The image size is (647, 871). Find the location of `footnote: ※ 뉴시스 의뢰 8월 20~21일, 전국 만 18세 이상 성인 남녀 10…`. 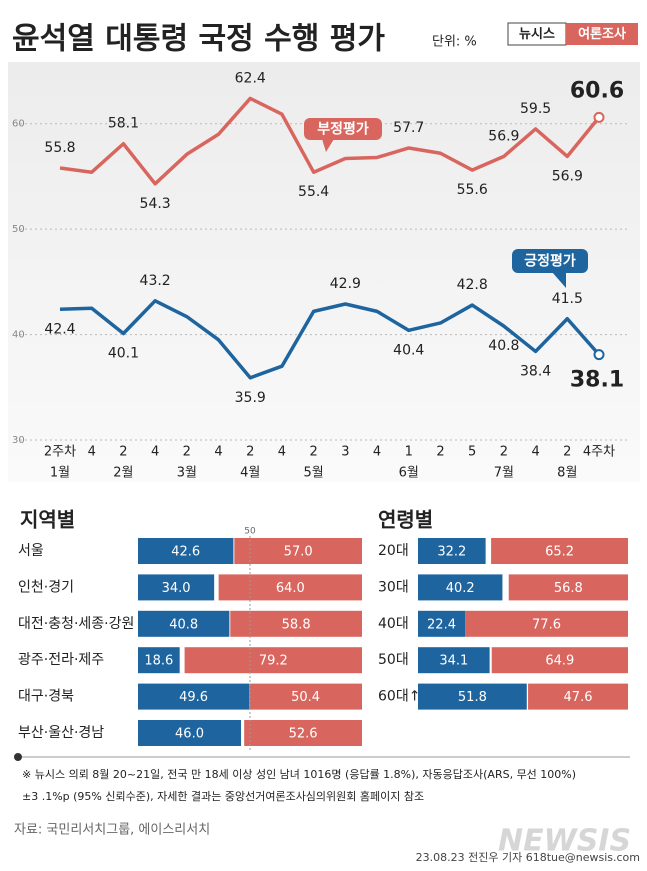

footnote: ※ 뉴시스 의뢰 8월 20~21일, 전국 만 18세 이상 성인 남녀 10… is located at coordinates (299, 774).